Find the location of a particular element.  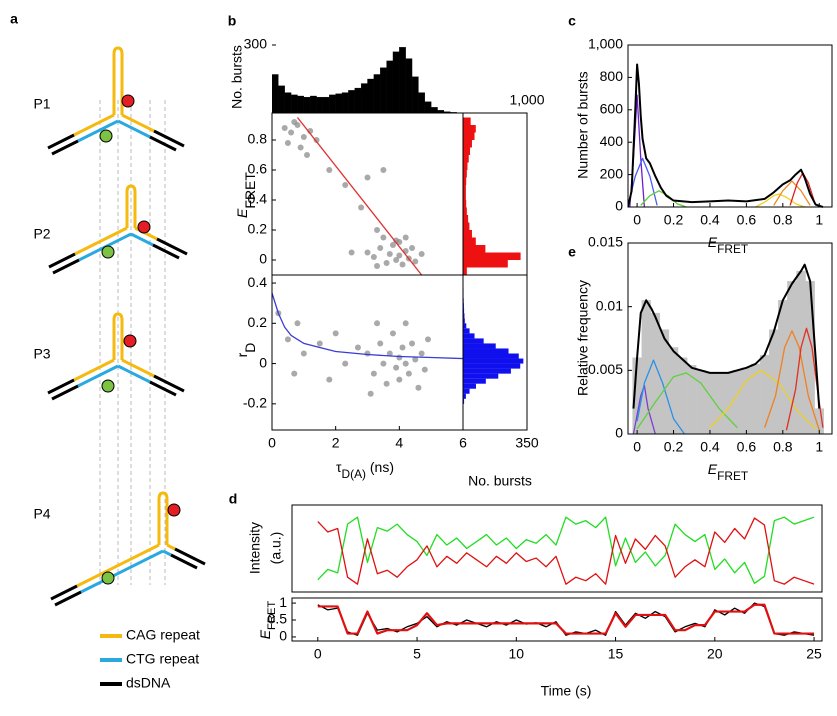

panel-label: a is located at coordinates (14, 19).